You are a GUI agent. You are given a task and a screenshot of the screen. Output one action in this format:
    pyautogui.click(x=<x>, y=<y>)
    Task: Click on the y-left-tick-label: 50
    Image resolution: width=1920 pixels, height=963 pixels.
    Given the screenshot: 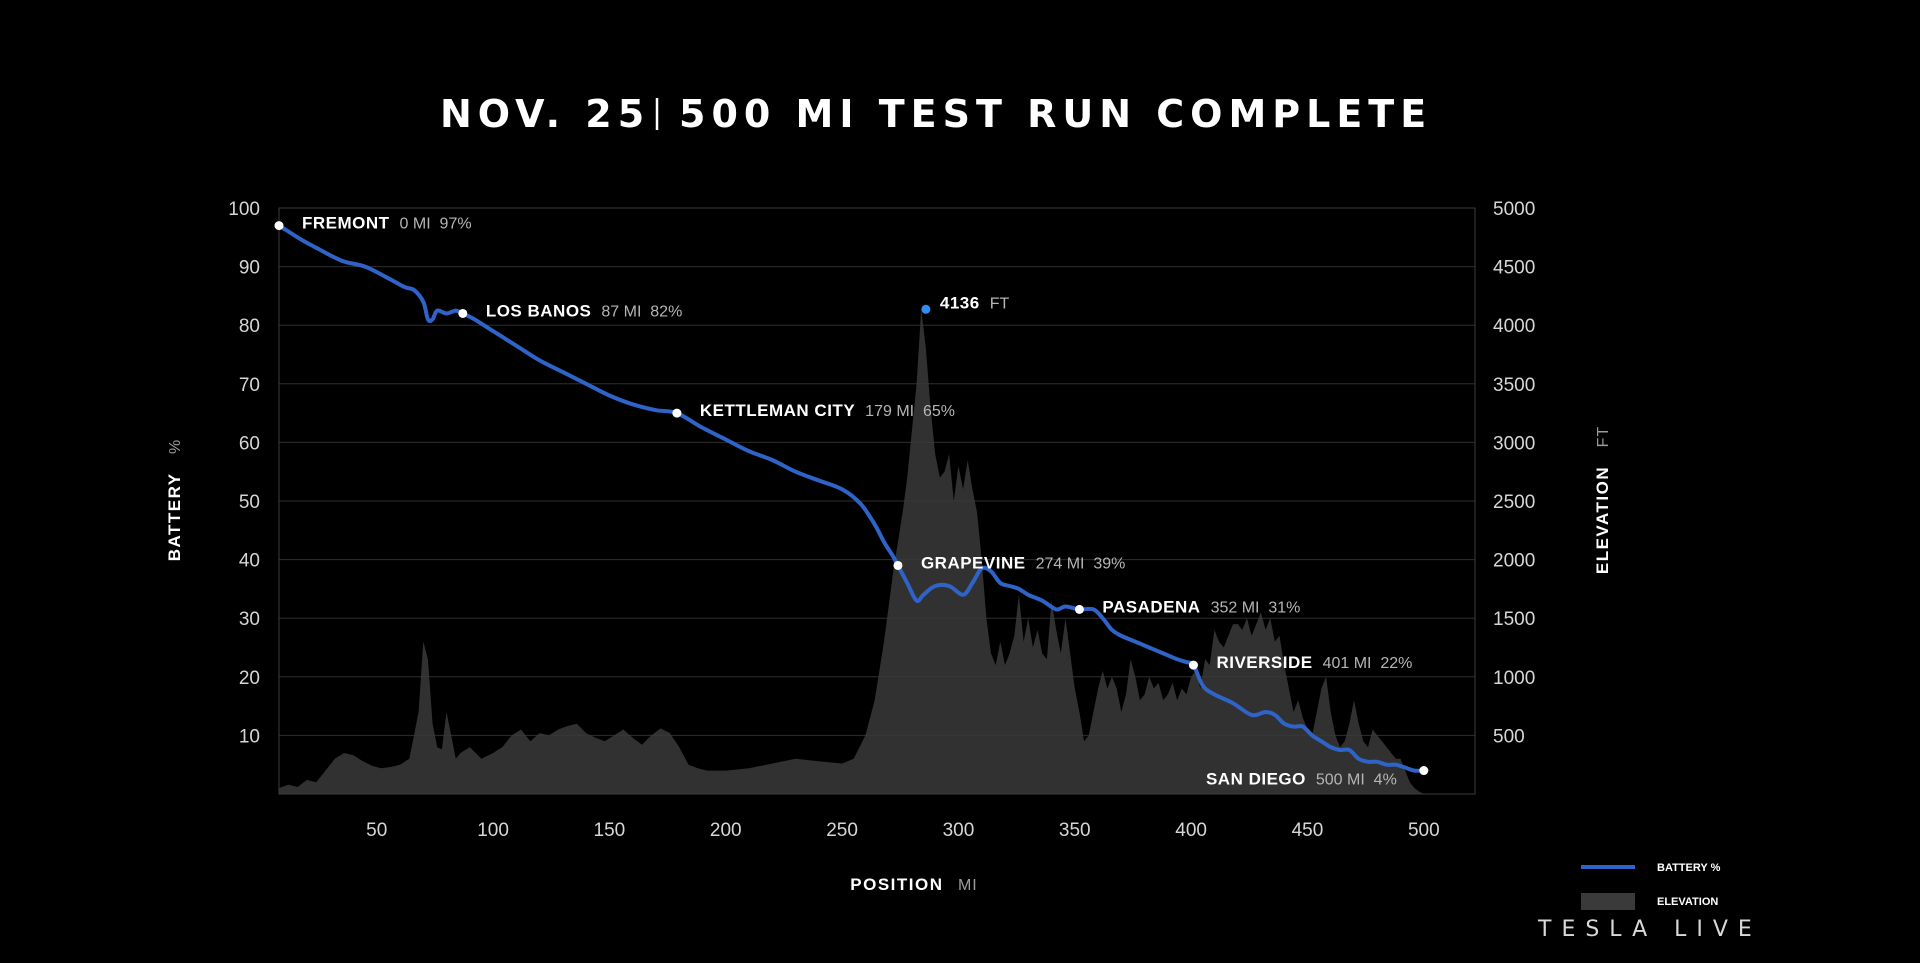 What is the action you would take?
    pyautogui.click(x=249, y=502)
    